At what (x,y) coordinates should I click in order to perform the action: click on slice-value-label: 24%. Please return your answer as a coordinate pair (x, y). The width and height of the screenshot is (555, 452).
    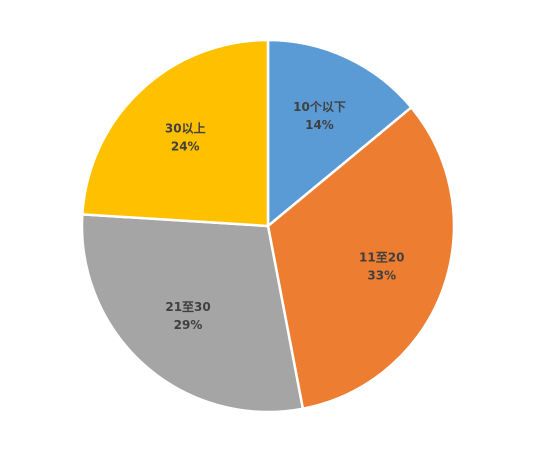
    Looking at the image, I should click on (185, 146).